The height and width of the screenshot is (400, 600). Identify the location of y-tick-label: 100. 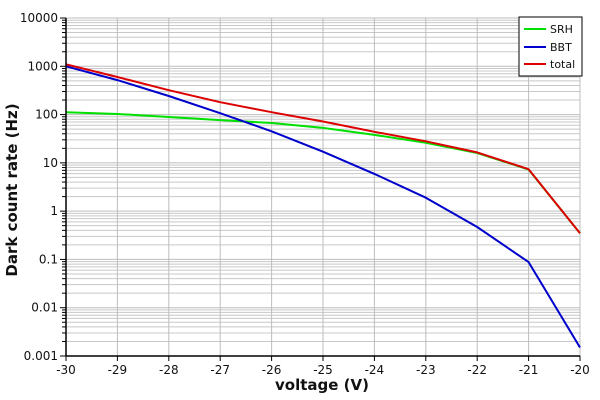
(46, 115).